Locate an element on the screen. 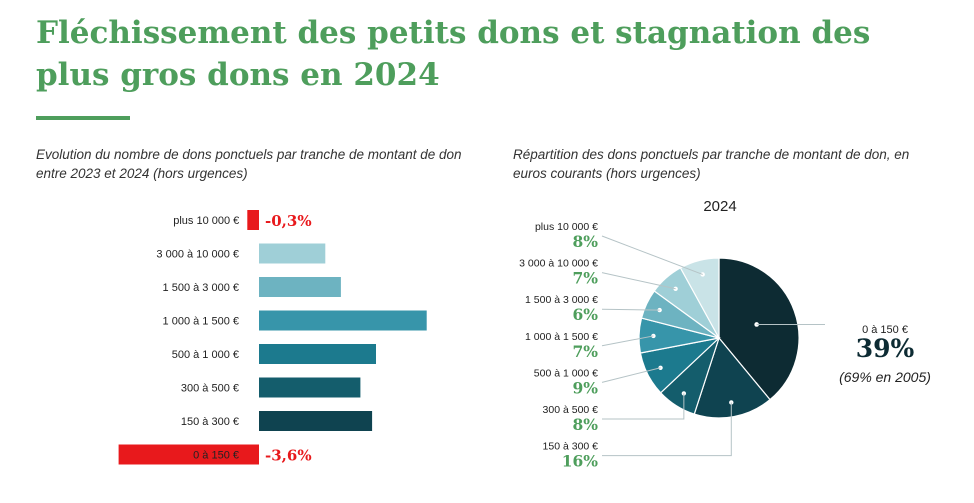 The image size is (974, 503). title-underline is located at coordinates (83, 118).